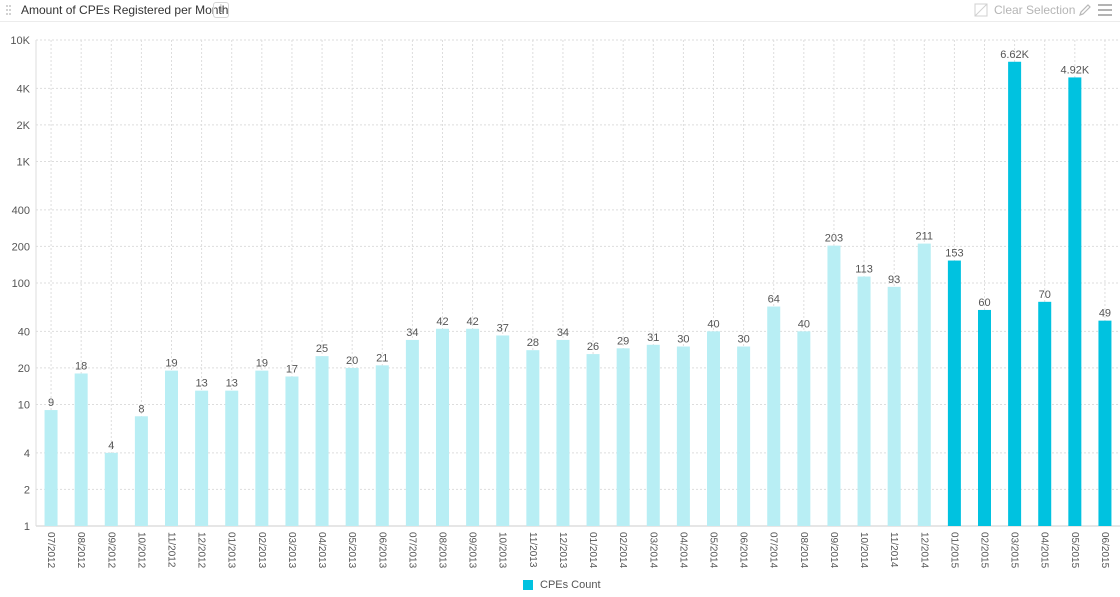 This screenshot has width=1120, height=597. Describe the element at coordinates (894, 280) in the screenshot. I see `data-label: 93` at that location.